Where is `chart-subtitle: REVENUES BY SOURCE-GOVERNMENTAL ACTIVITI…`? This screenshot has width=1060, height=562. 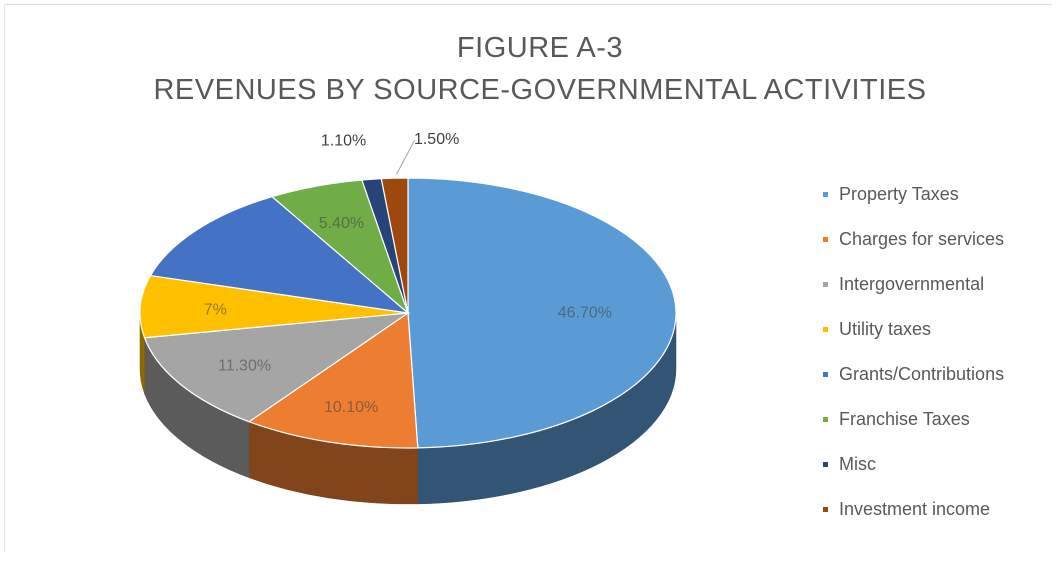 chart-subtitle: REVENUES BY SOURCE-GOVERNMENTAL ACTIVITI… is located at coordinates (540, 90).